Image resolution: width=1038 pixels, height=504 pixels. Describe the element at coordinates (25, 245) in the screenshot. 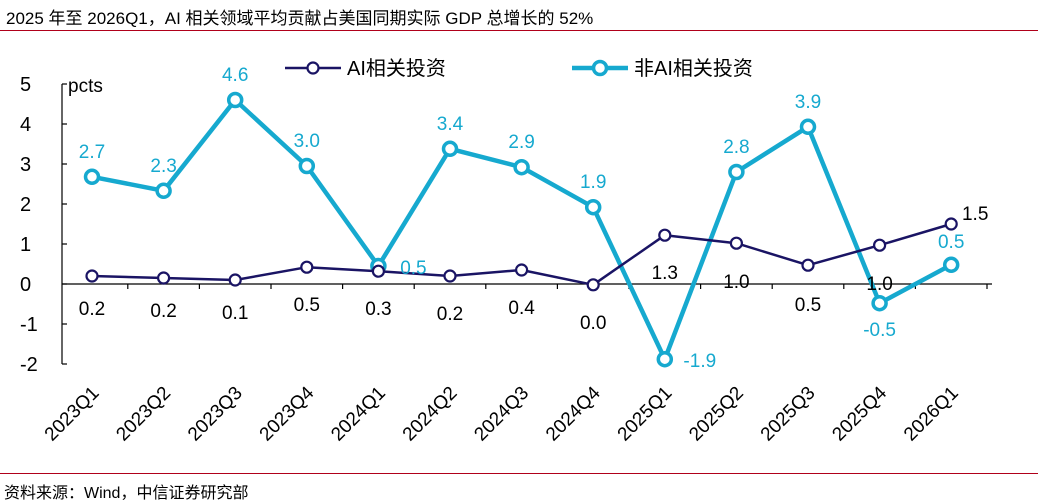

I see `y-tick-label: 1` at that location.